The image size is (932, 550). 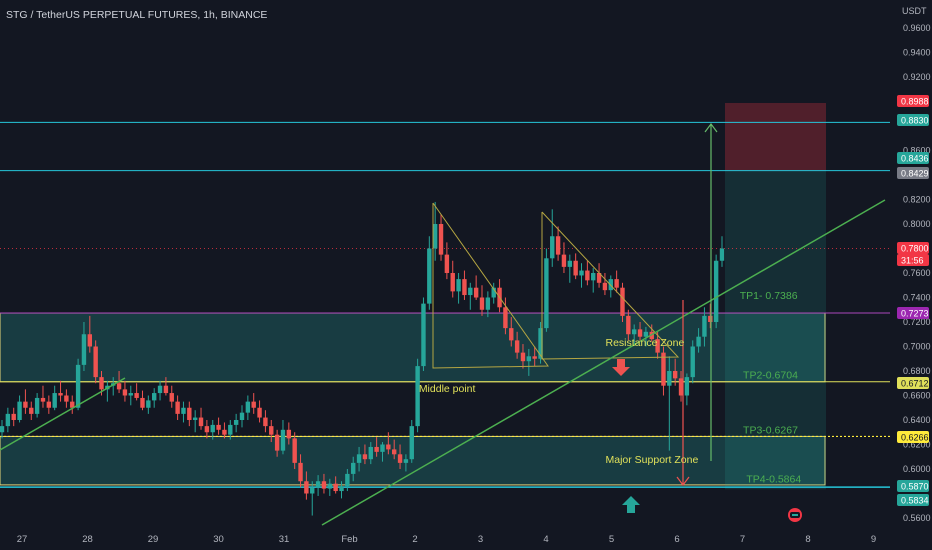 What do you see at coordinates (480, 539) in the screenshot?
I see `time-tick-label: 3` at bounding box center [480, 539].